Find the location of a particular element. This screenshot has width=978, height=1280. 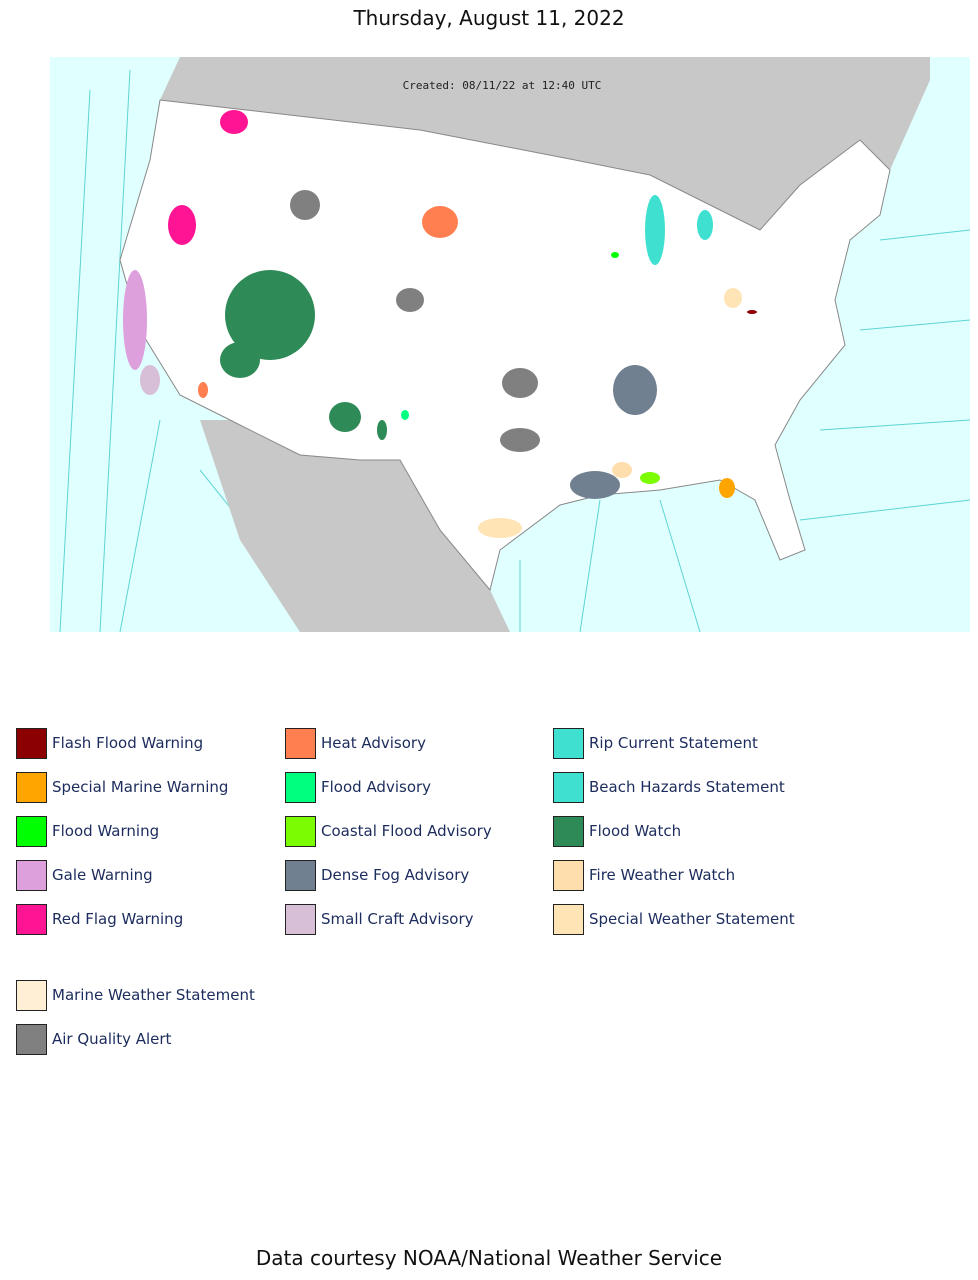

legend-label: Marine Weather Statement is located at coordinates (153, 995).